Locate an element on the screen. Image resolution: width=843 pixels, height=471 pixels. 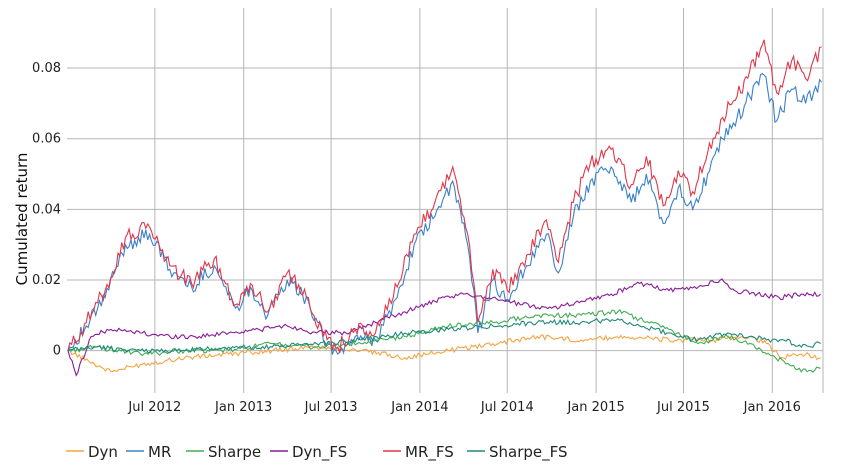
legend-item-sharpe-fs: Sharpe_FS is located at coordinates (517, 452).